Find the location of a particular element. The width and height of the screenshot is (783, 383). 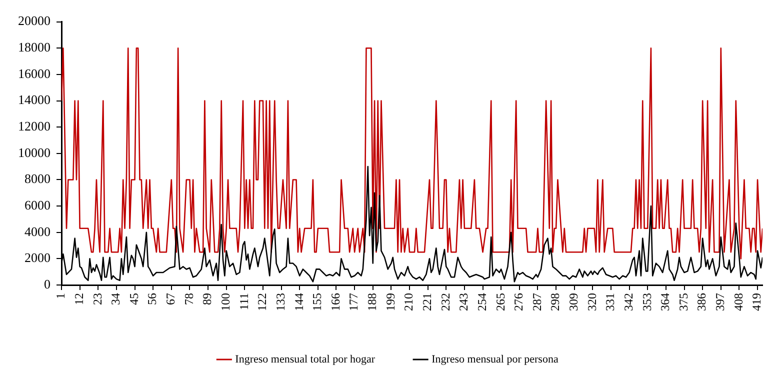

x-tick-label: 67 is located at coordinates (171, 299).